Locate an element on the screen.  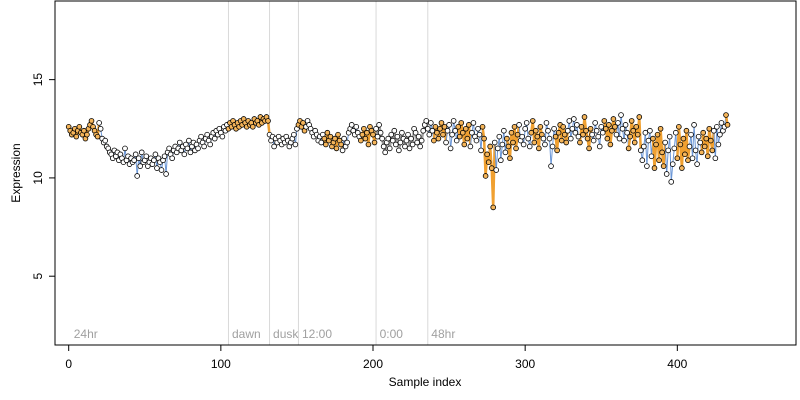
region-label: 0:00 is located at coordinates (392, 334).